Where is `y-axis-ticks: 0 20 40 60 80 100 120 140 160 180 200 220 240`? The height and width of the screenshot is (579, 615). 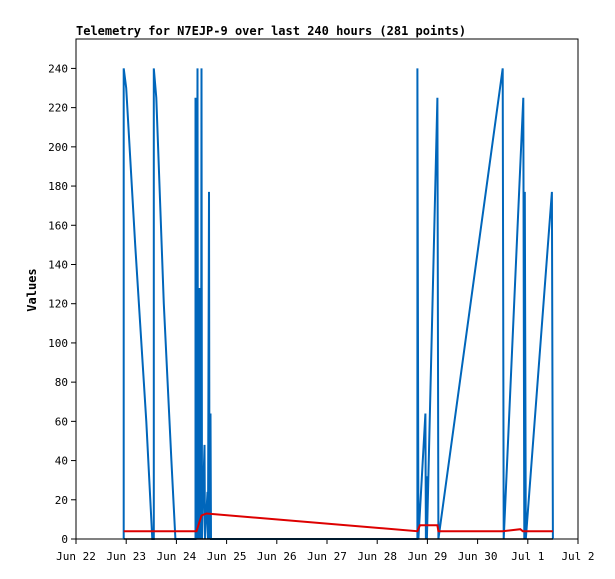 y-axis-ticks: 0 20 40 60 80 100 120 140 160 180 200 220 240 is located at coordinates (62, 304).